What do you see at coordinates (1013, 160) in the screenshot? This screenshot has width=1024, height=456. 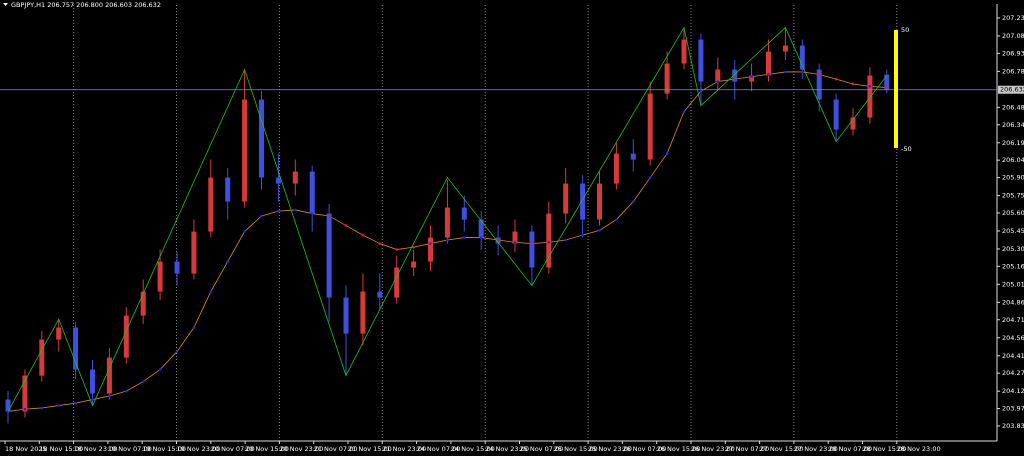 I see `y-tick-label: 206.045` at bounding box center [1013, 160].